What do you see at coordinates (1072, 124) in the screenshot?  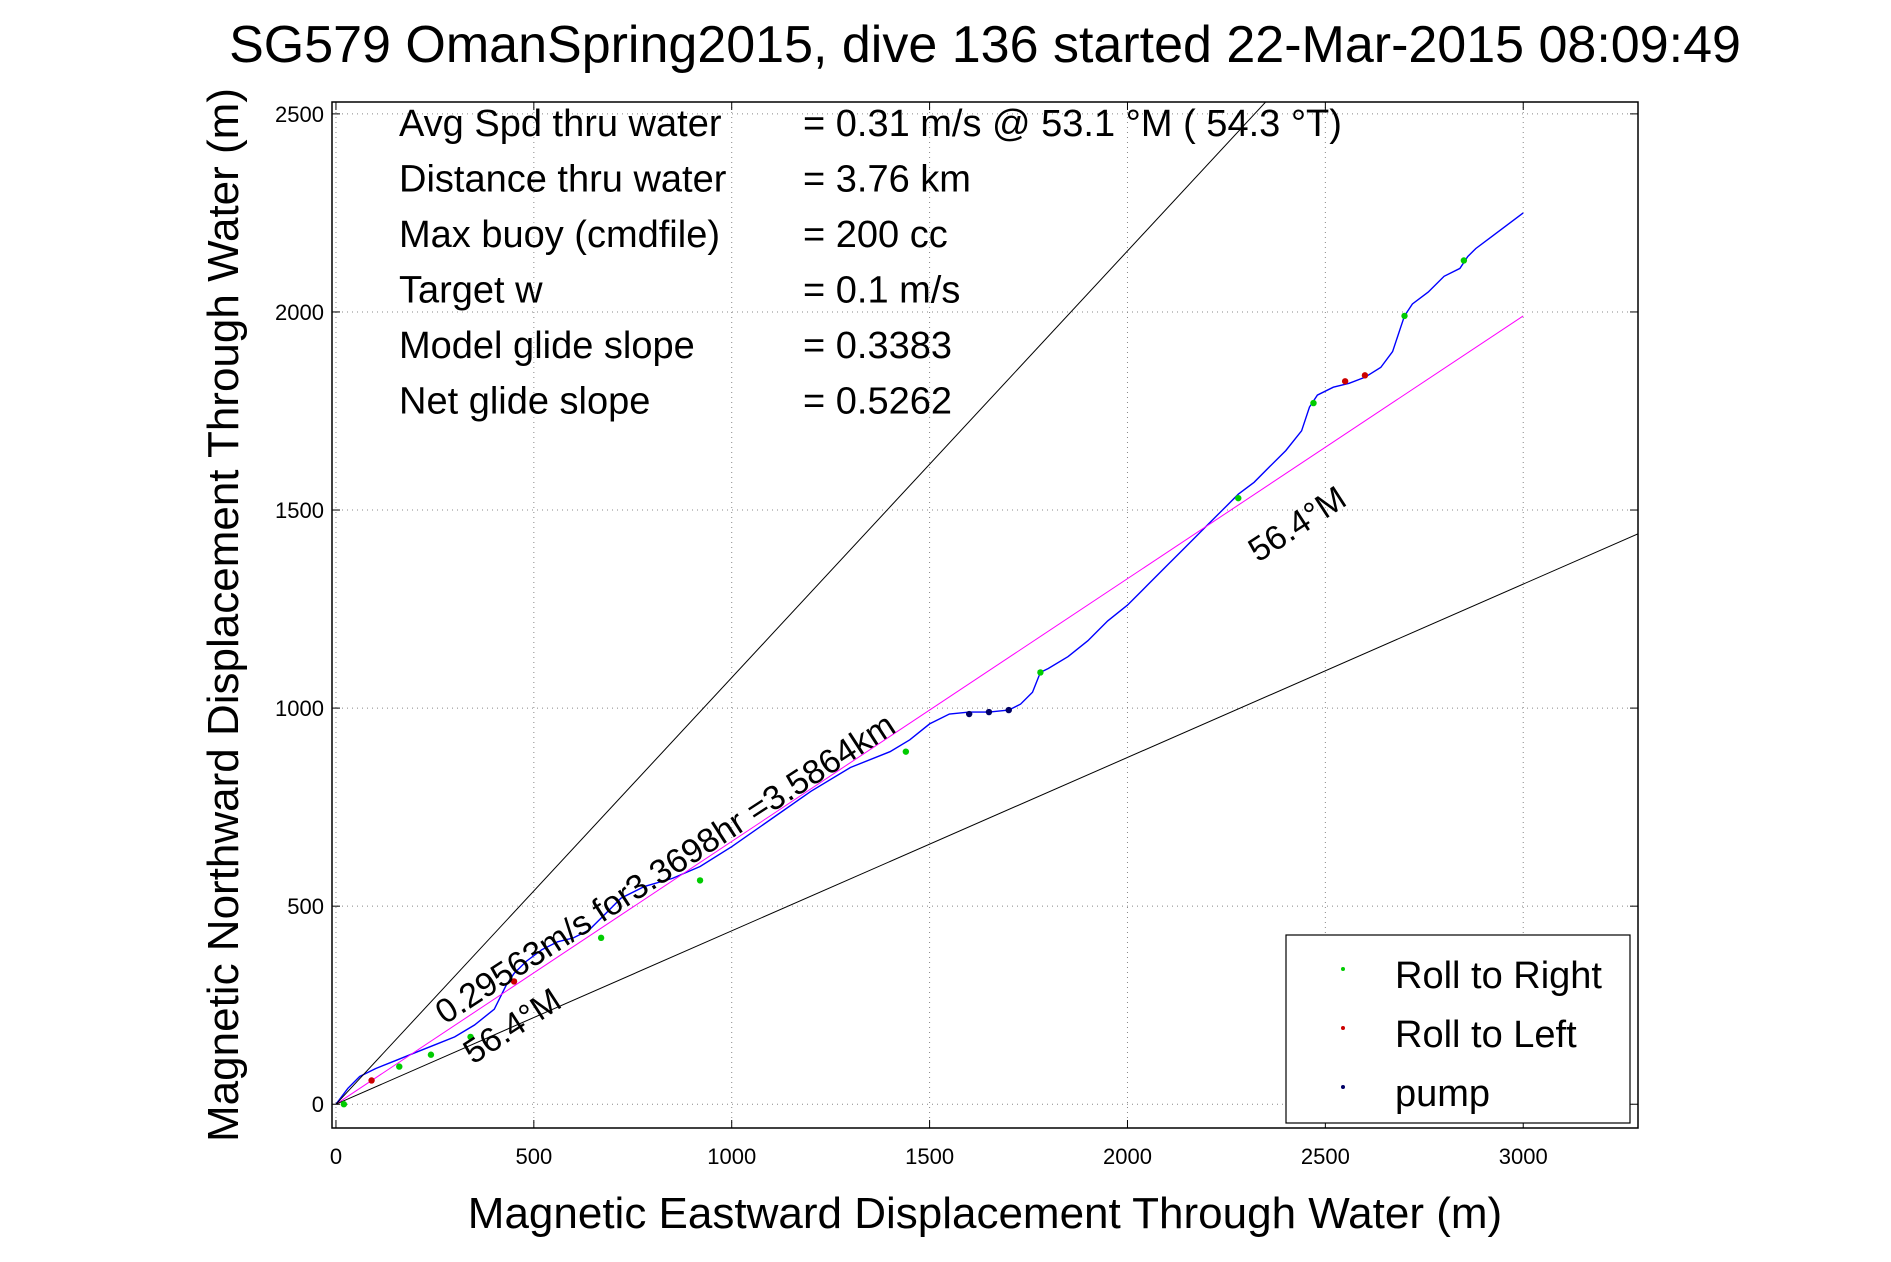 I see `info-value: = 0.31 m/s @ 53.1 °M ( 54.3 °T)` at bounding box center [1072, 124].